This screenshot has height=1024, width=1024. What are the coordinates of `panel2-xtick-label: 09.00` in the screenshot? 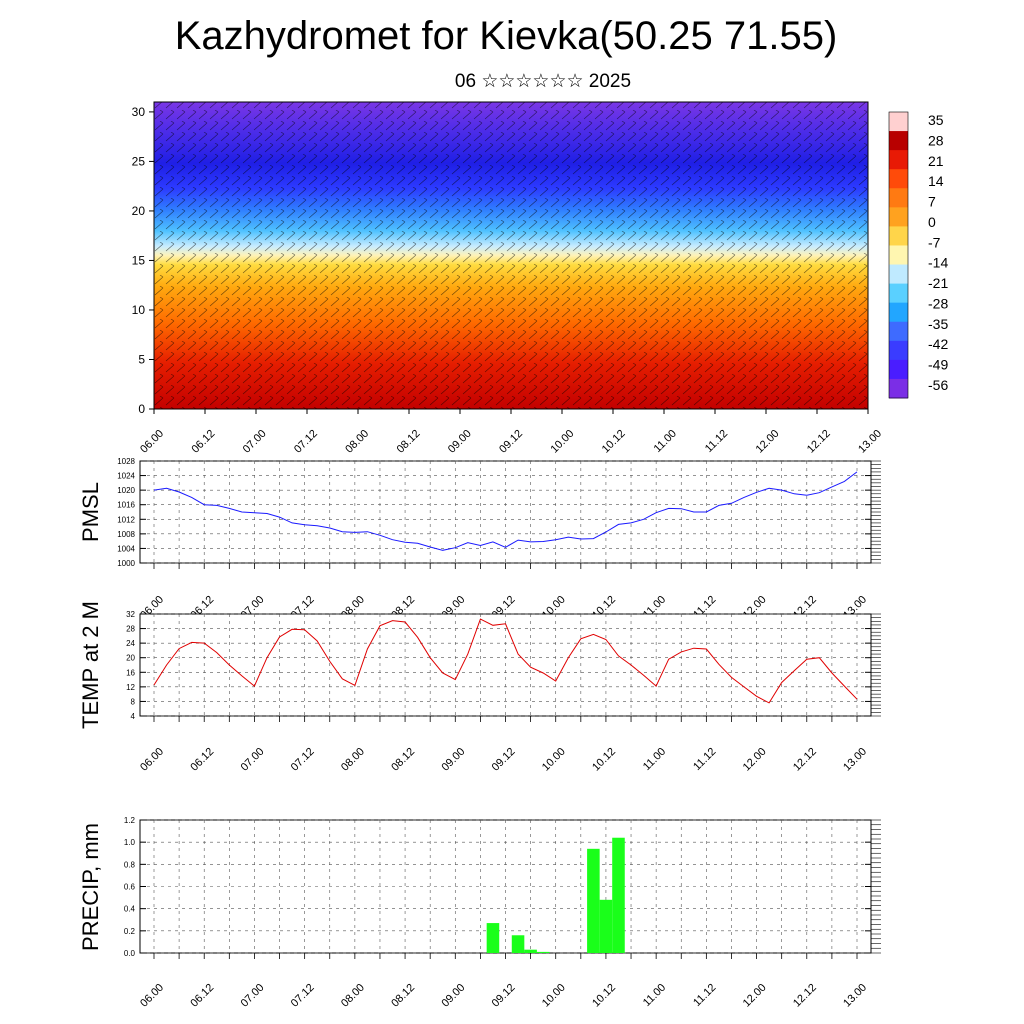 It's located at (453, 760).